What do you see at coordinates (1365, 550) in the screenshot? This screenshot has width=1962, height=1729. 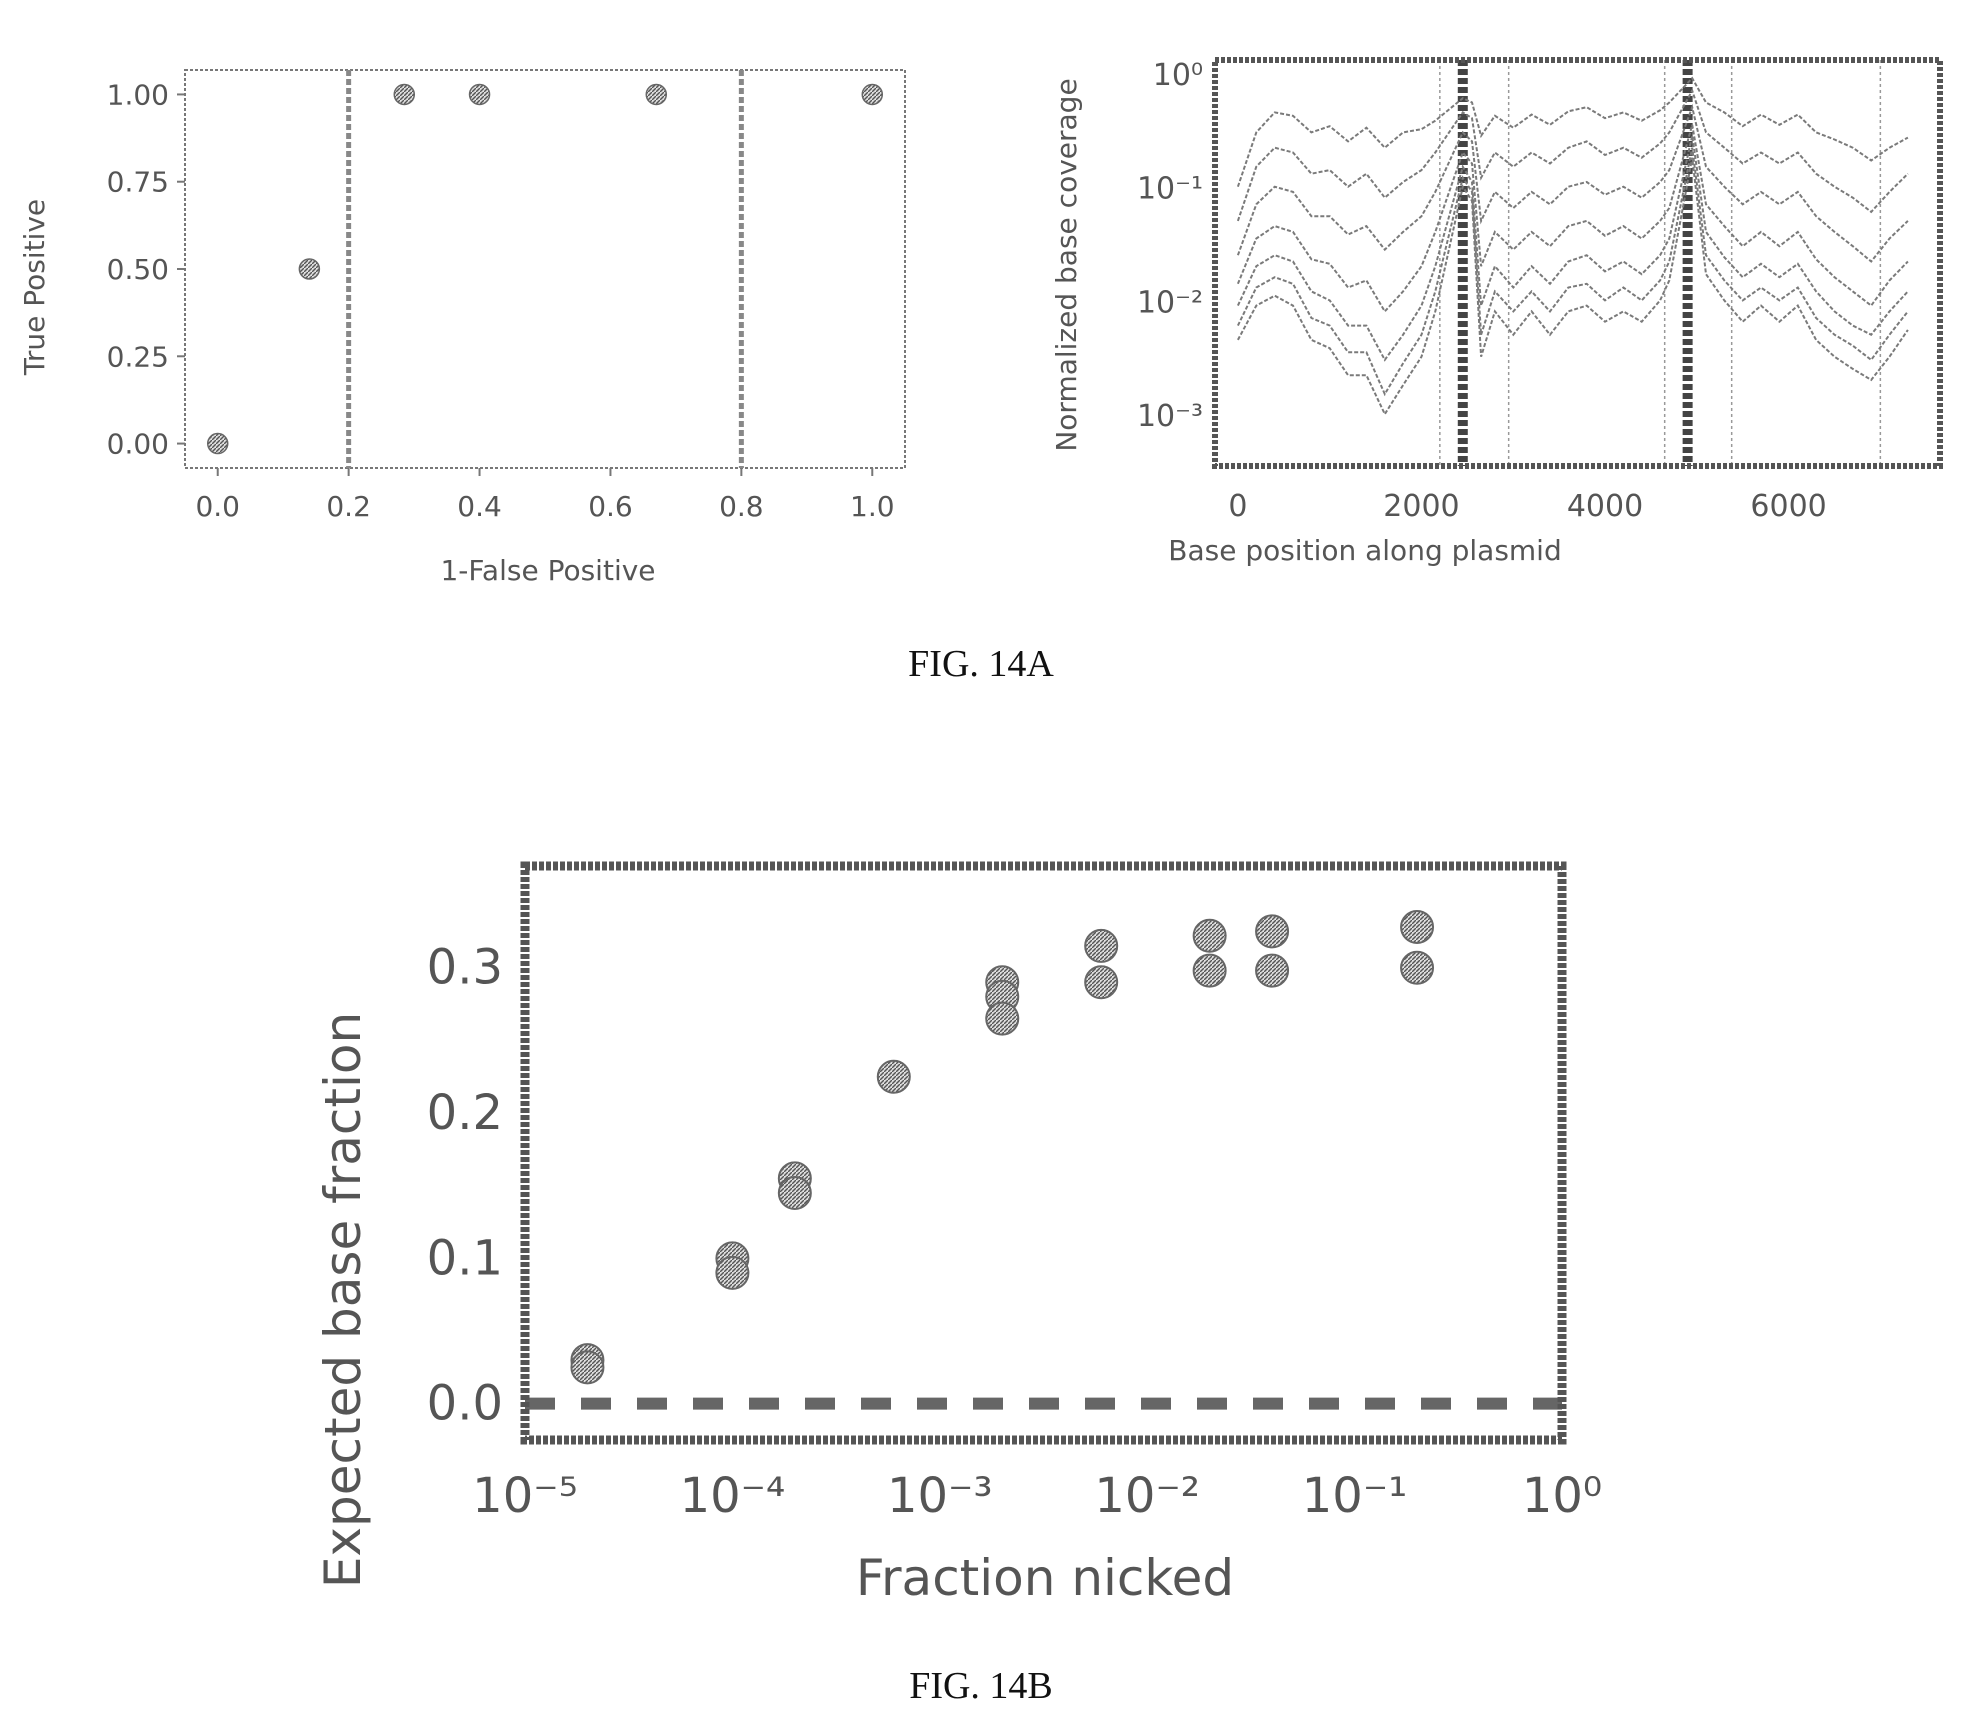 I see `coverage-x-axis-label: Base position along plasmid` at bounding box center [1365, 550].